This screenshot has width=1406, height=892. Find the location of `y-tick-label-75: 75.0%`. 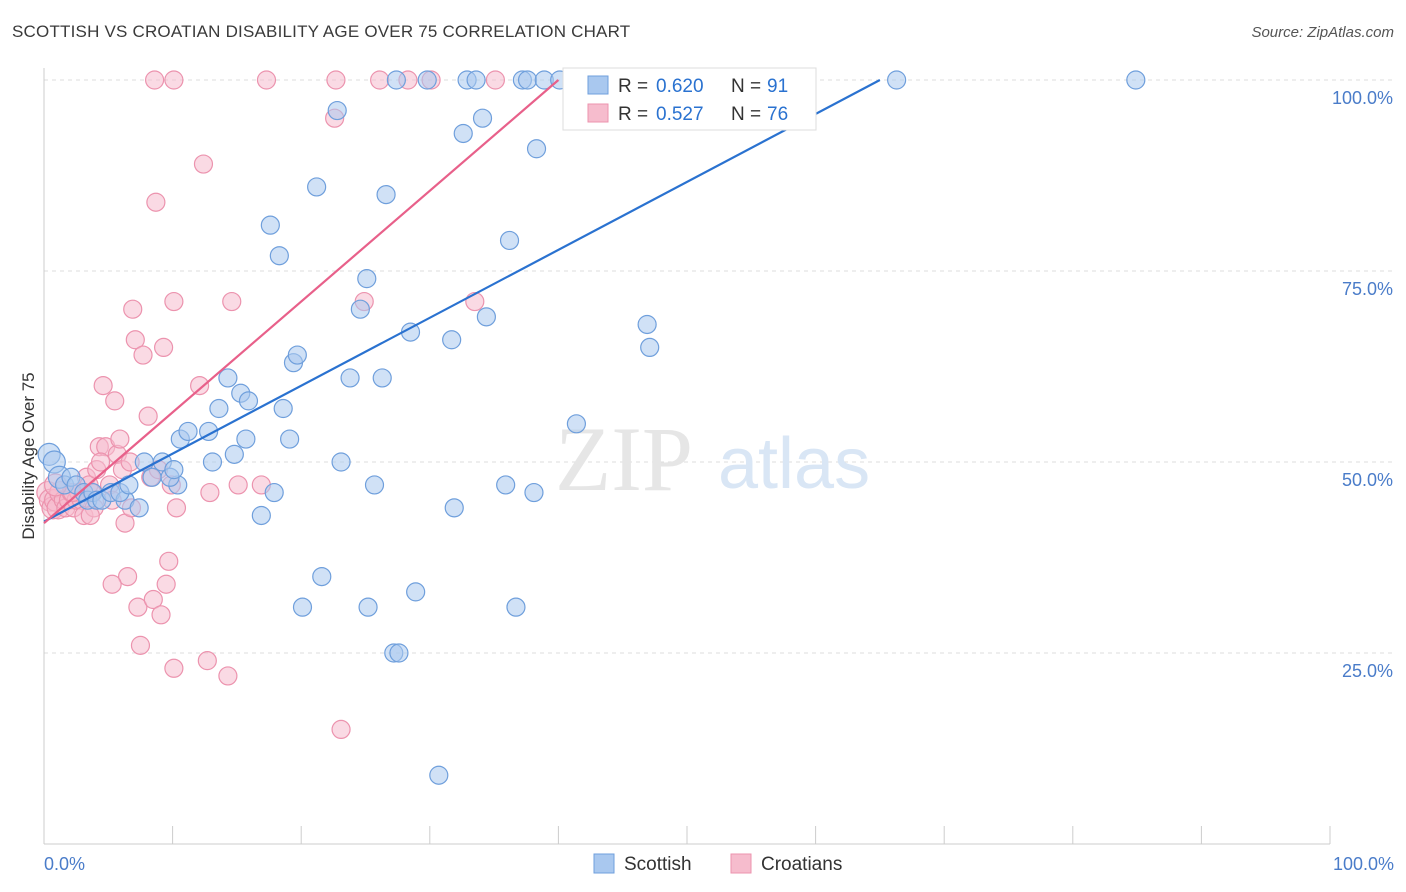

y-tick-label-75: 75.0% is located at coordinates (1367, 289).